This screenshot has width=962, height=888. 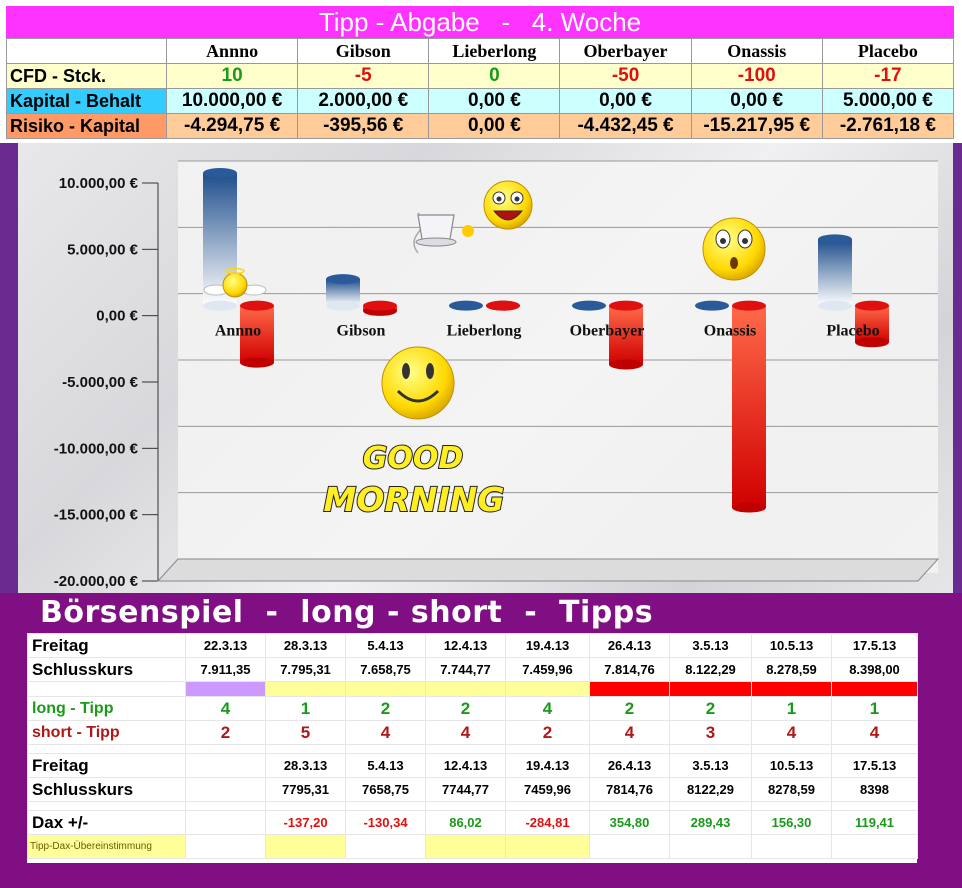 I want to click on player-header: Lieberlong, so click(x=494, y=51).